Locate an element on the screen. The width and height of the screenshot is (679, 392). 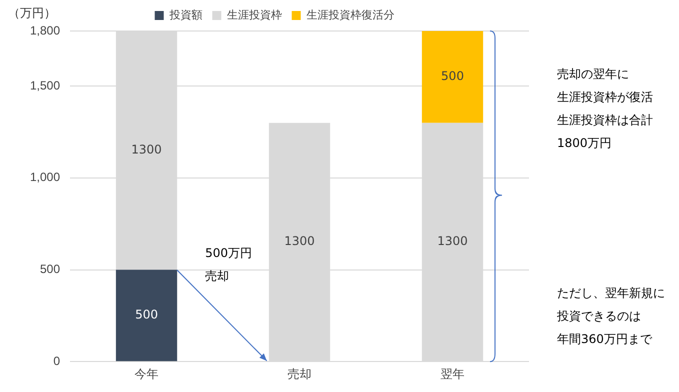
annotation: 売却 is located at coordinates (217, 277).